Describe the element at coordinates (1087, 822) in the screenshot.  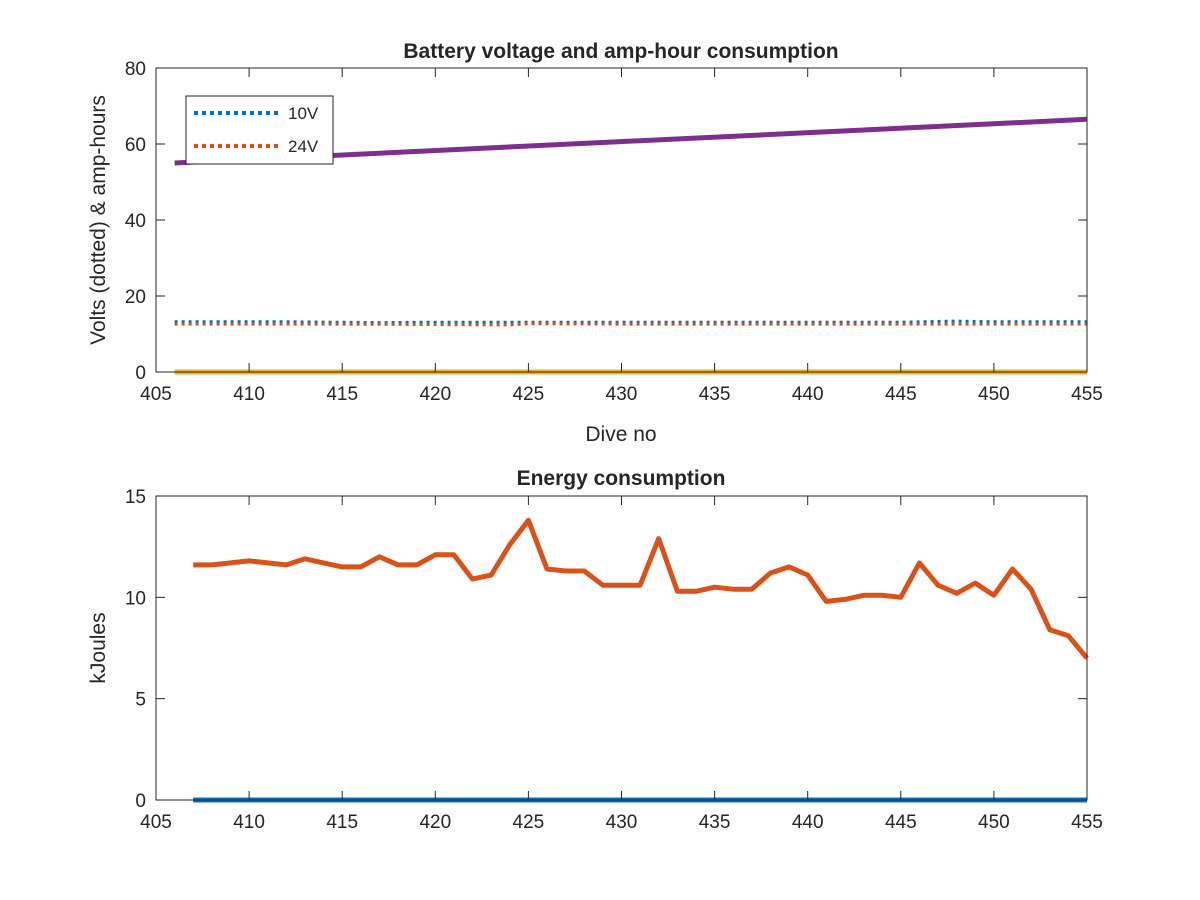
I see `energy-plot-xtick-label: 455` at that location.